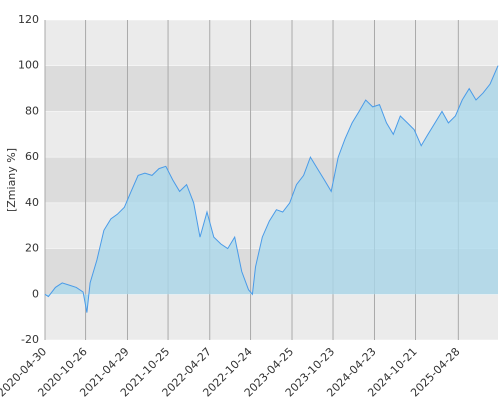  I want to click on band, so click(271, 88).